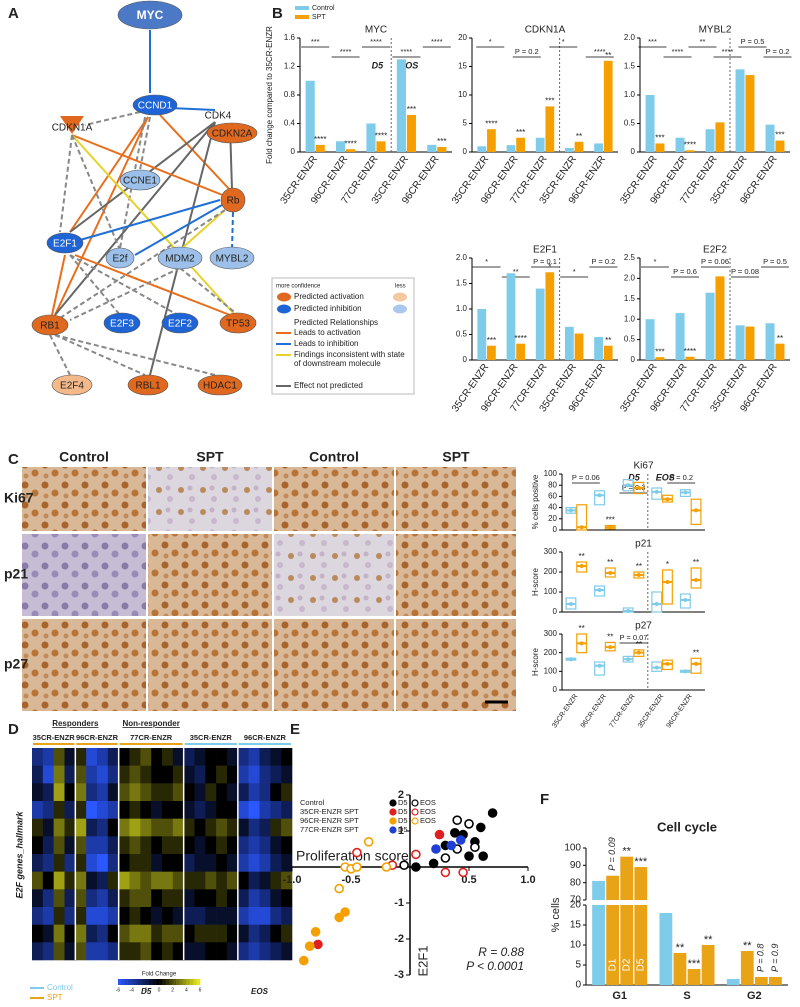  I want to click on legend-text: Leads to inhibition, so click(326, 343).